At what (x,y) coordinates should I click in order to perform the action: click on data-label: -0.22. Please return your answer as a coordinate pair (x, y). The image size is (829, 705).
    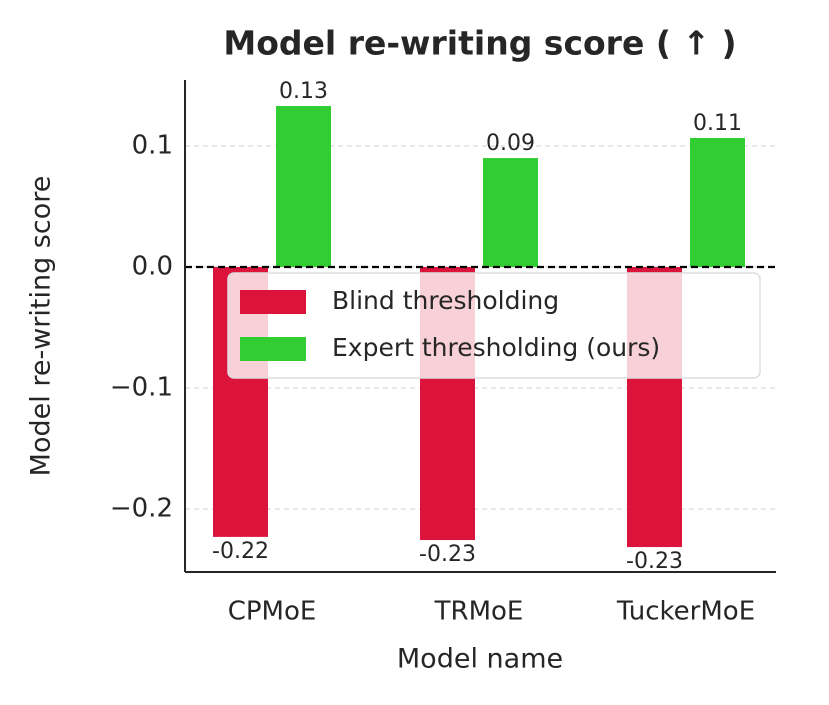
    Looking at the image, I should click on (240, 551).